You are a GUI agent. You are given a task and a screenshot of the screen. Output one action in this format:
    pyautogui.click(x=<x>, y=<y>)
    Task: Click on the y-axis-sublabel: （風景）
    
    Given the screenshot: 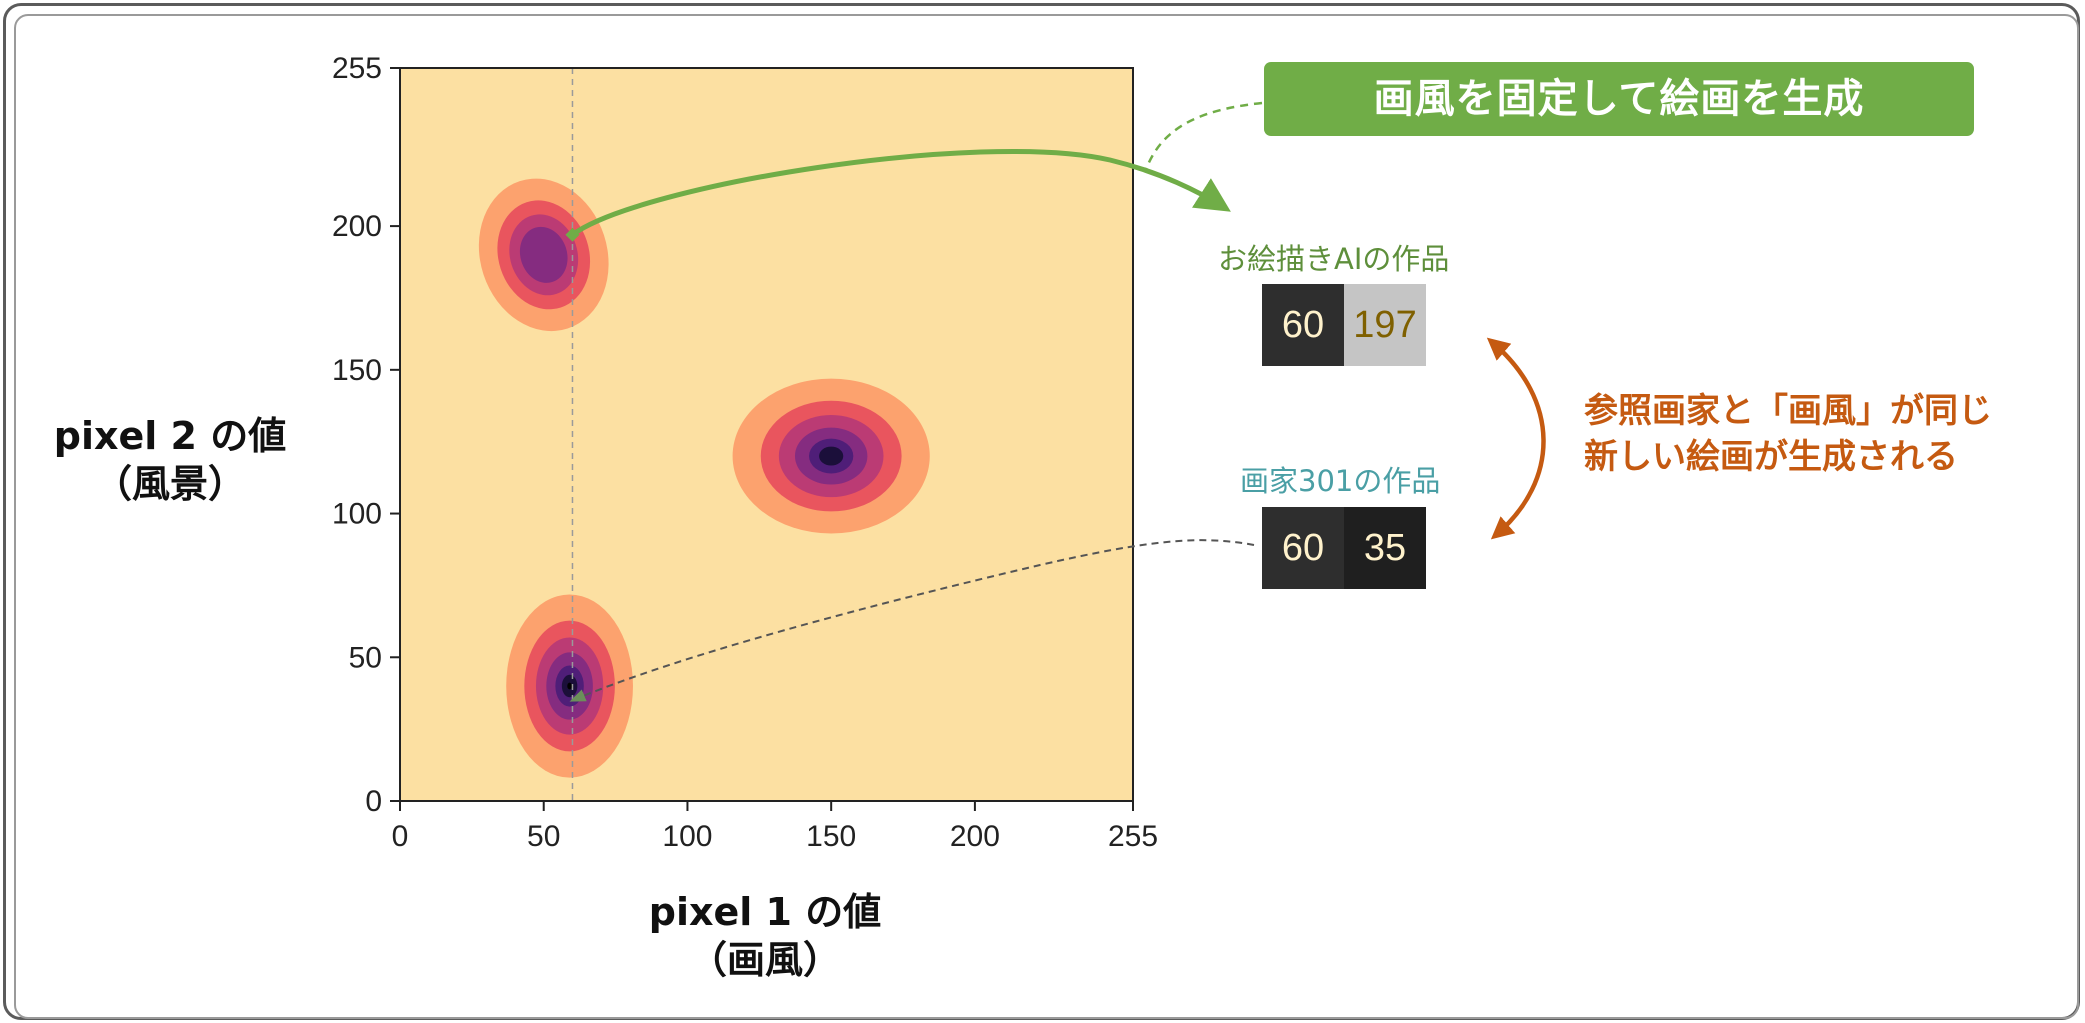 What is the action you would take?
    pyautogui.click(x=169, y=484)
    